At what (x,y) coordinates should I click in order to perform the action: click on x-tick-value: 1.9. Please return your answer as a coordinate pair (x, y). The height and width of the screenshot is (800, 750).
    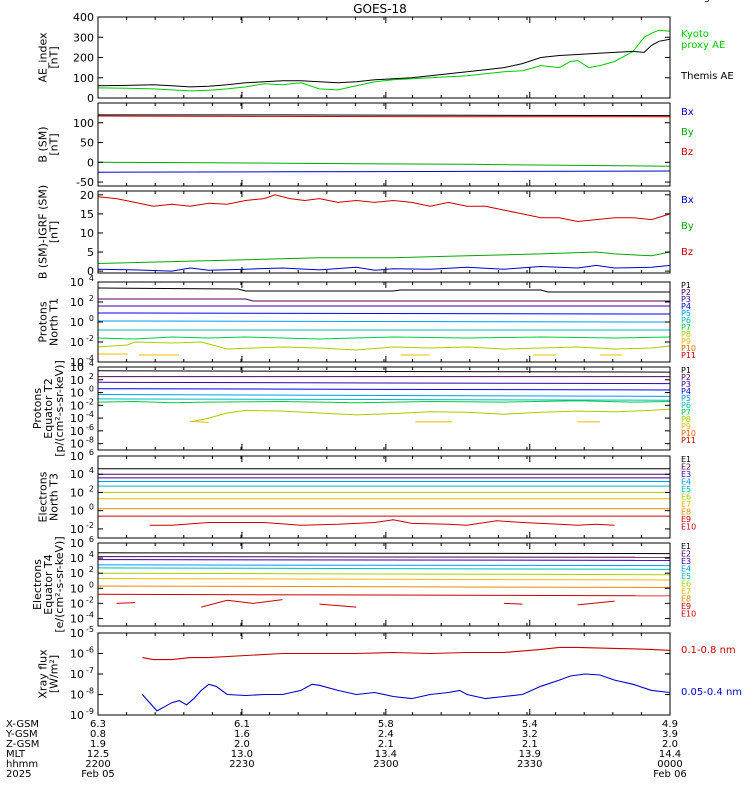
    Looking at the image, I should click on (98, 744).